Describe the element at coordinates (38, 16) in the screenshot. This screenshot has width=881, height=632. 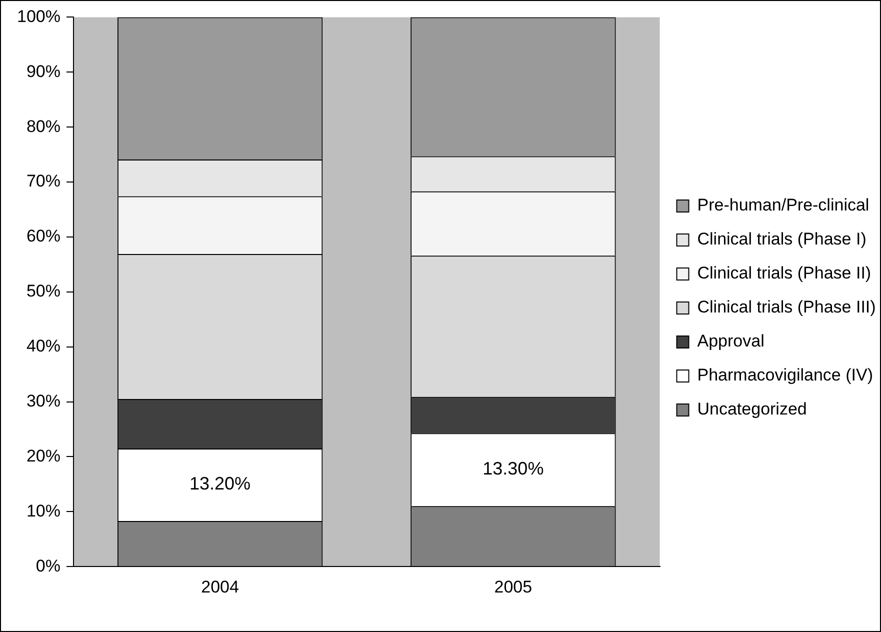
I see `y-tick-label: 100%` at that location.